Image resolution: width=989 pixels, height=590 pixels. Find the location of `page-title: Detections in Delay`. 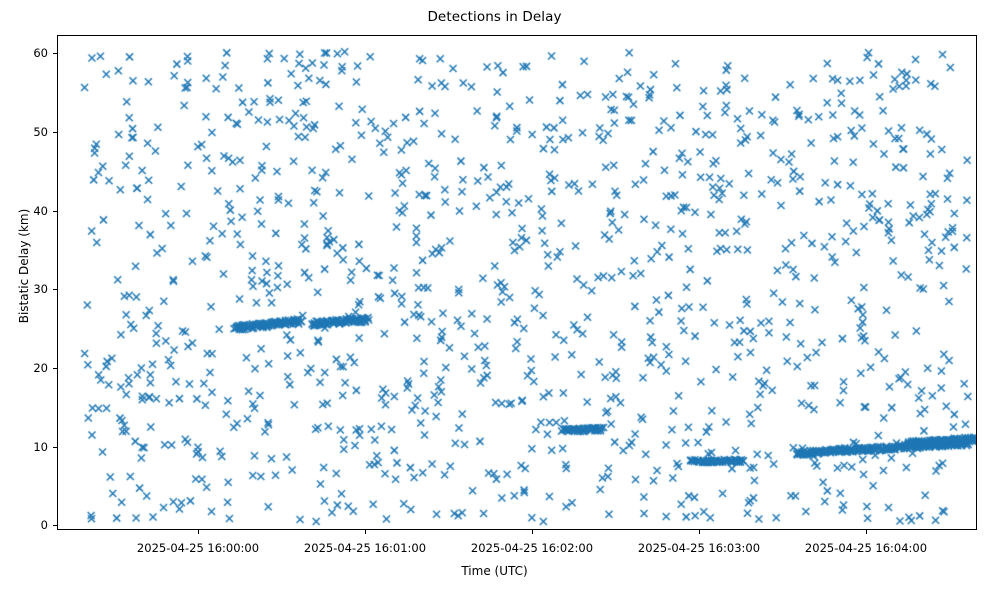

page-title: Detections in Delay is located at coordinates (494, 17).